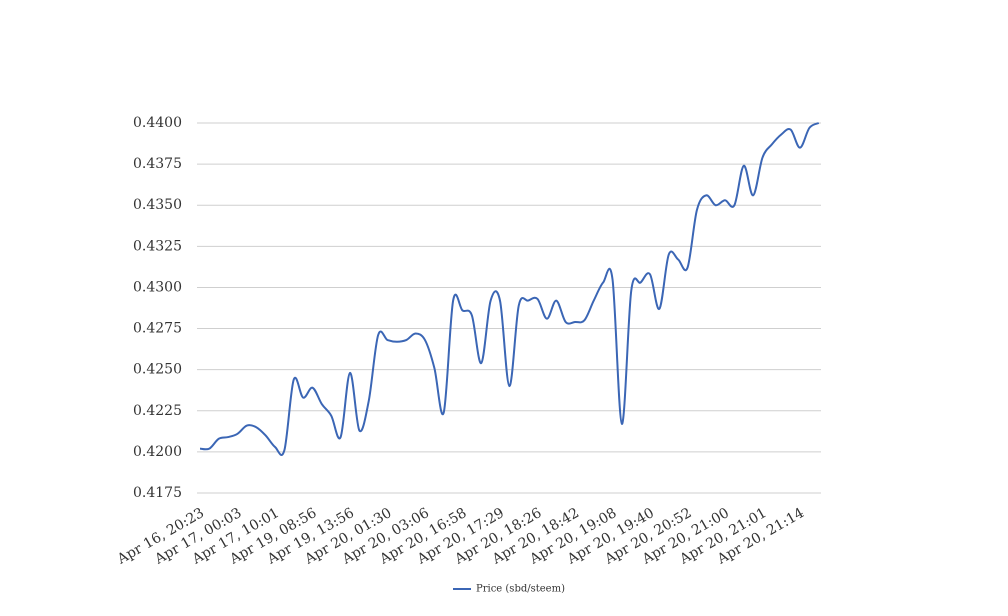  I want to click on y-tick-label: 0.4300, so click(157, 287).